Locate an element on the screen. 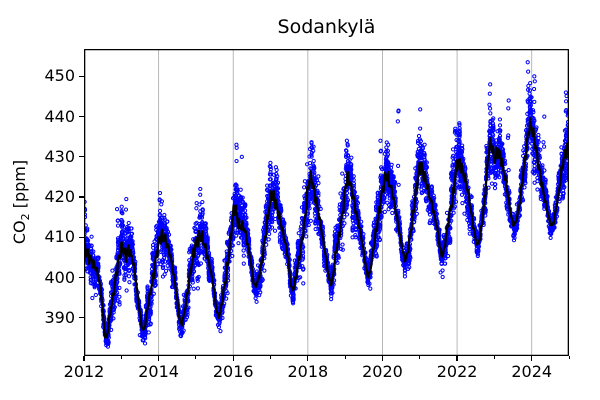 Image resolution: width=600 pixels, height=400 pixels. y-tick-label: 390 is located at coordinates (59, 317).